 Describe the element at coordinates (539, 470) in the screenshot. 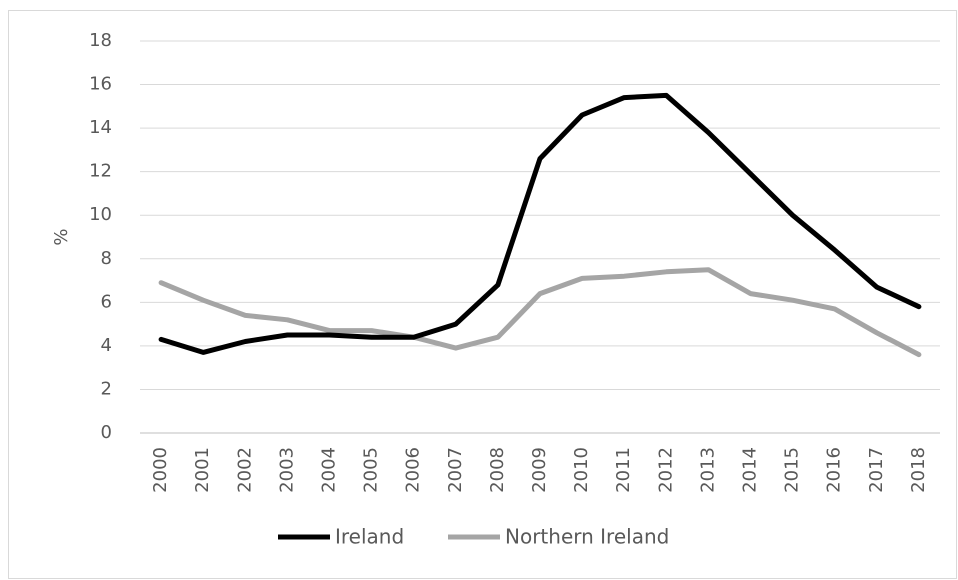

I see `x-tick-label: 2009` at that location.